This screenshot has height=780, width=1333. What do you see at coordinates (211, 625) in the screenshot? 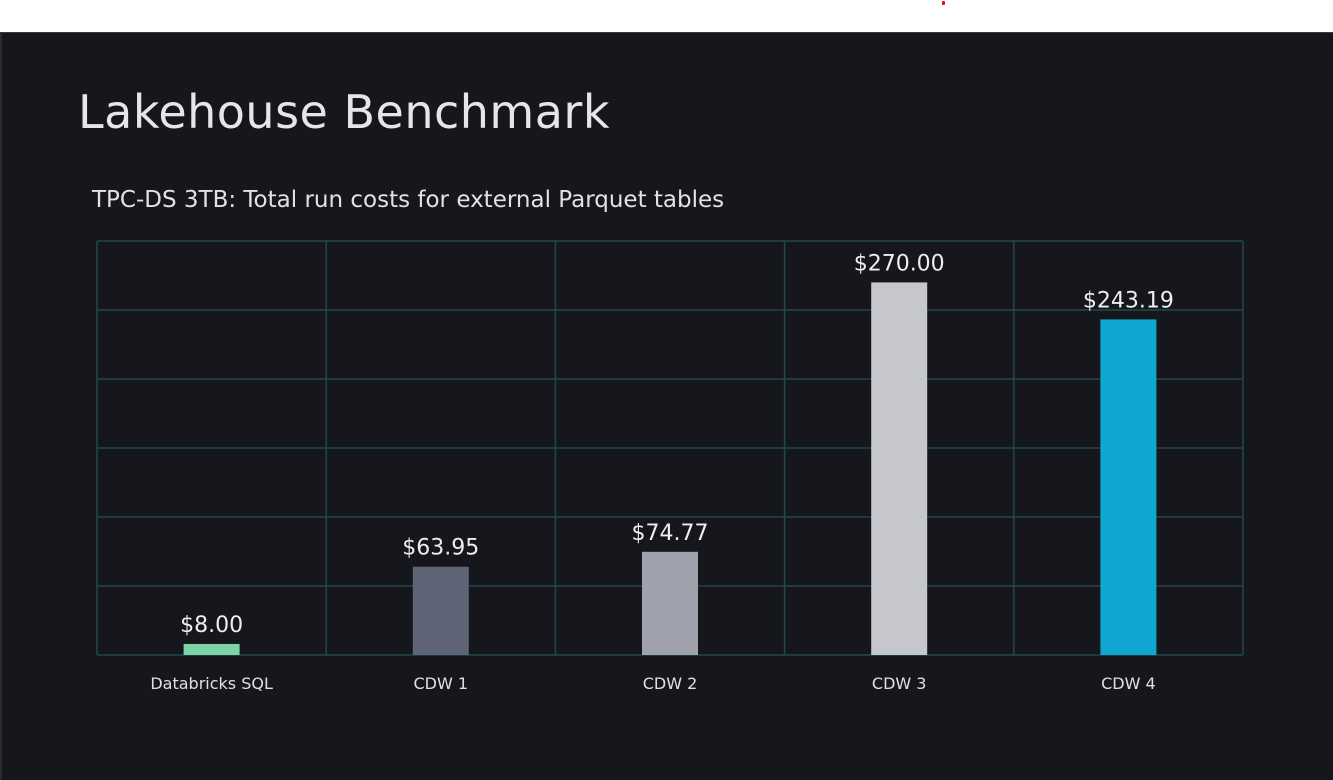
I see `data-label: $8.00` at bounding box center [211, 625].